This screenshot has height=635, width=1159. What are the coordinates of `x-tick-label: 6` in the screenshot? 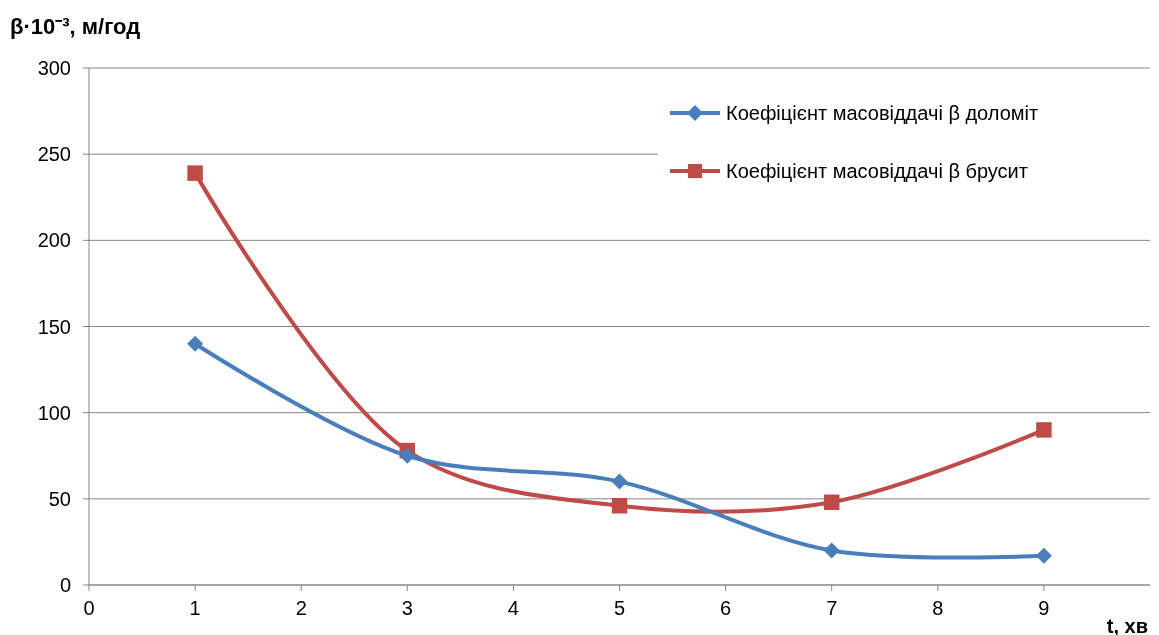 It's located at (726, 608).